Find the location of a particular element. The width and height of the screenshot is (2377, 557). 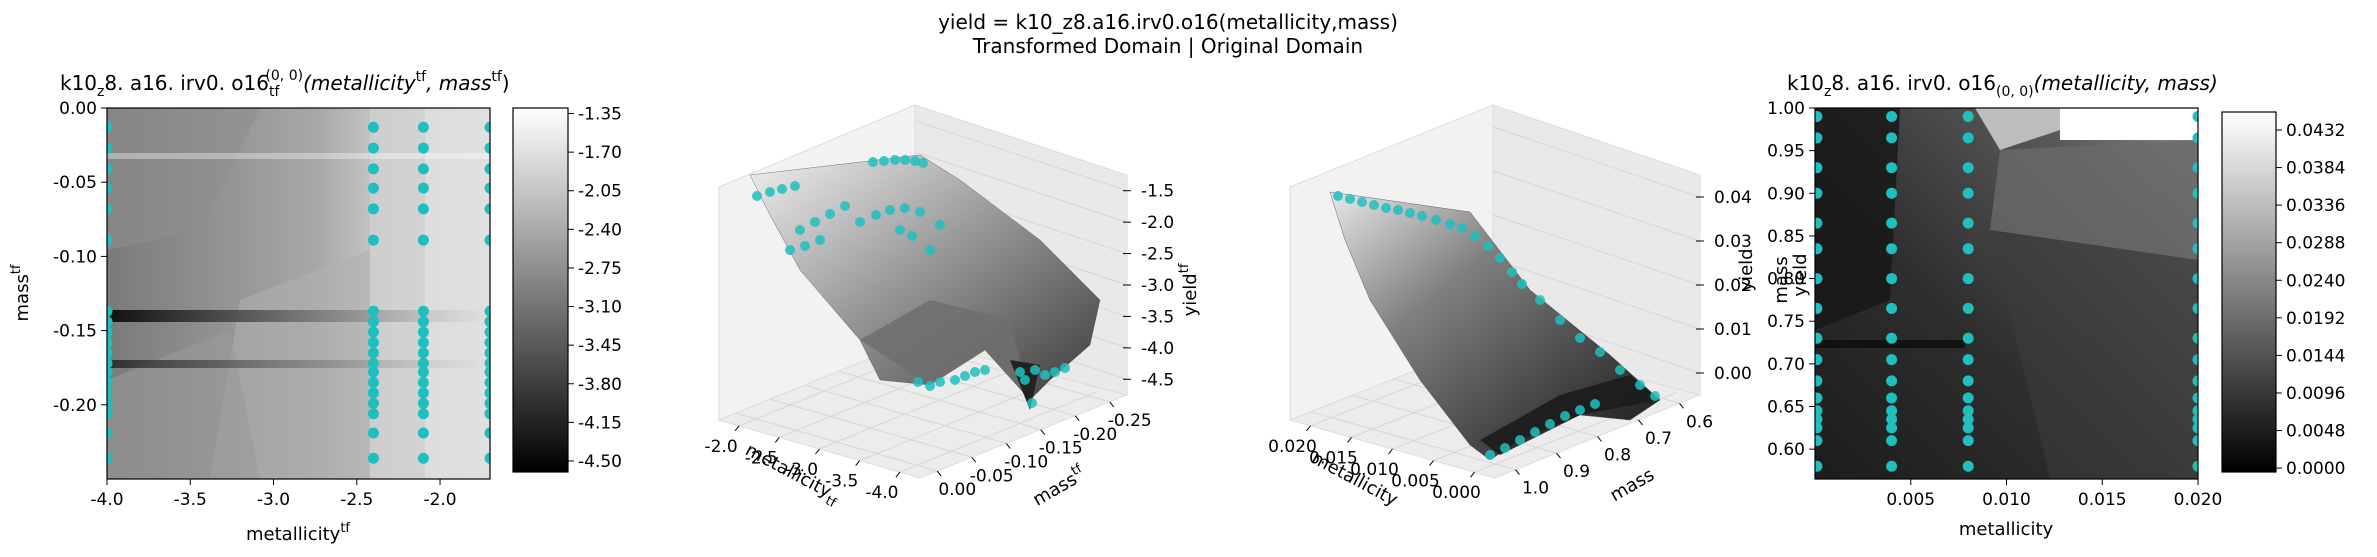

y-tick-label: -0.05 is located at coordinates (992, 476).